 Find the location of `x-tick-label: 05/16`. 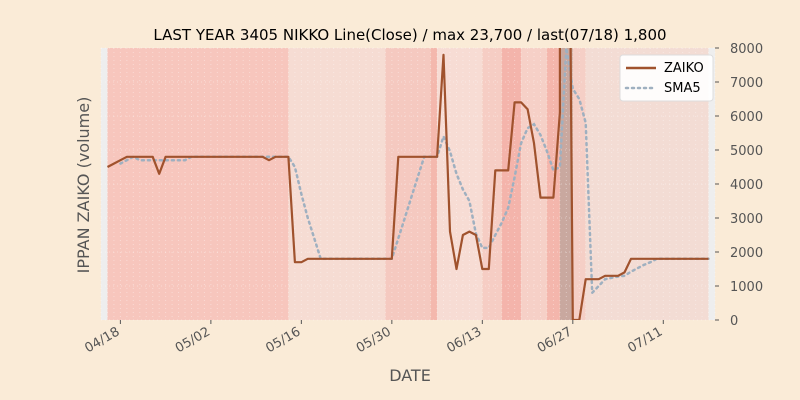

x-tick-label: 05/16 is located at coordinates (283, 340).